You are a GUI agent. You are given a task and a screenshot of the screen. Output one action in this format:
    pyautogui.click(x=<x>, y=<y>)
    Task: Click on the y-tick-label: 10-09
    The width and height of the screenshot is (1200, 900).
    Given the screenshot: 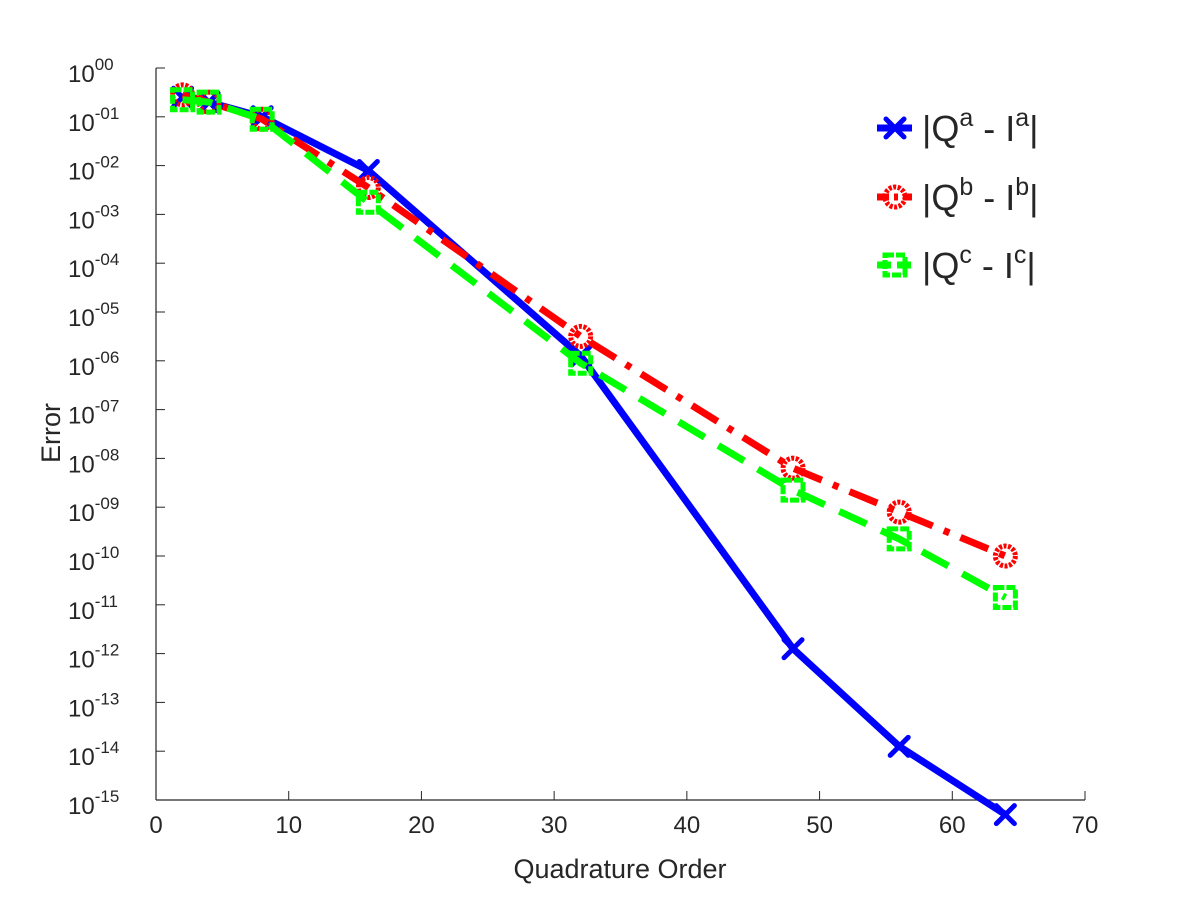 What is the action you would take?
    pyautogui.click(x=93, y=510)
    